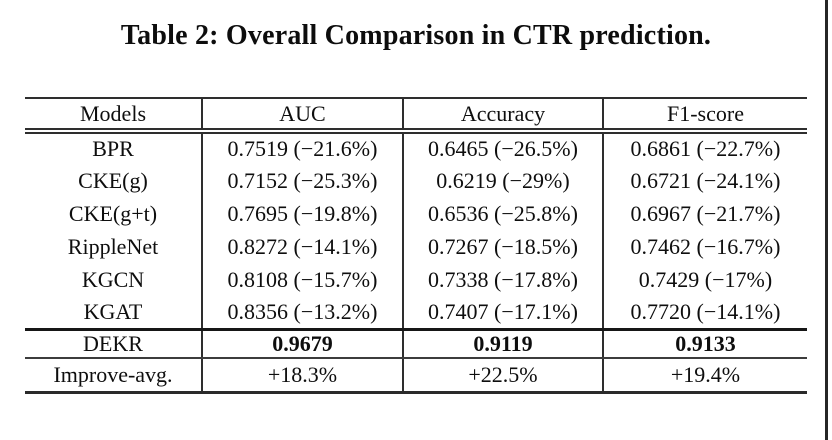  I want to click on cell-model: RippleNet, so click(113, 246).